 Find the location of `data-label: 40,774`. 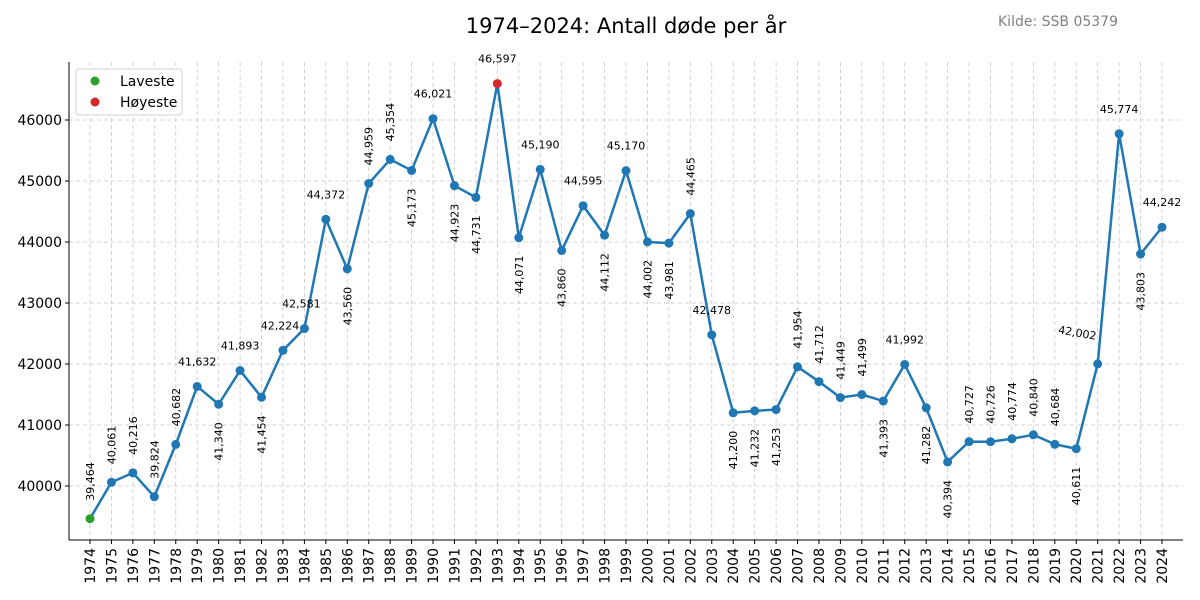

data-label: 40,774 is located at coordinates (1012, 401).